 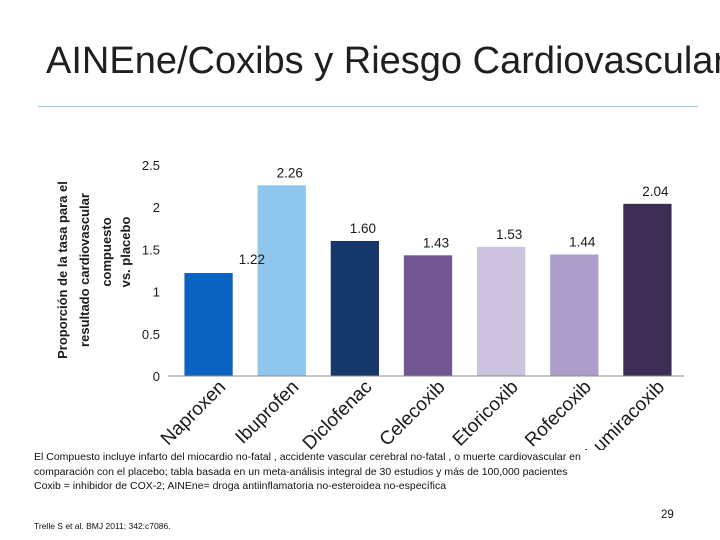 What do you see at coordinates (193, 413) in the screenshot?
I see `category-label-naproxen: Naproxen` at bounding box center [193, 413].